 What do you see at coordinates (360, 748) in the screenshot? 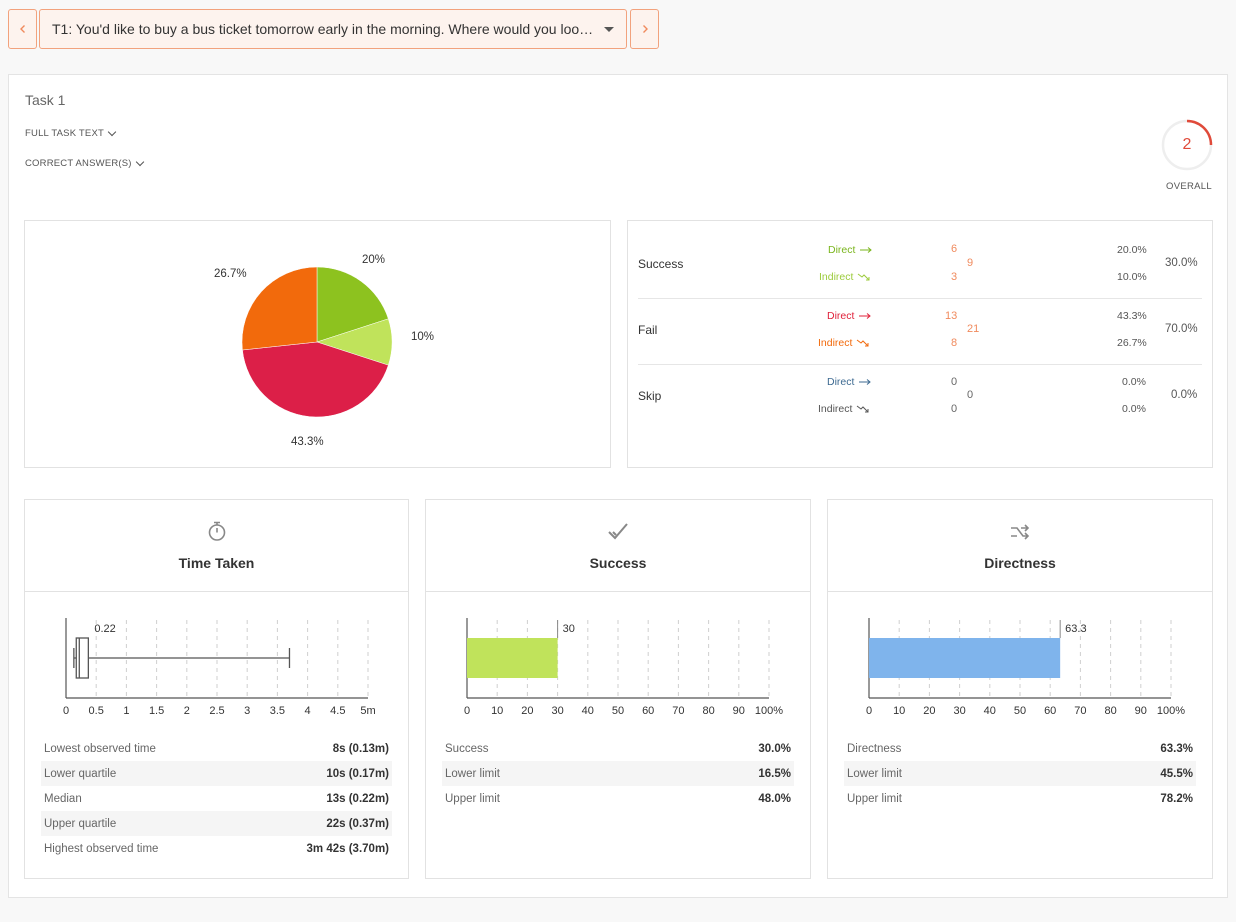
I see `stat-value: 8s (0.13m)` at bounding box center [360, 748].